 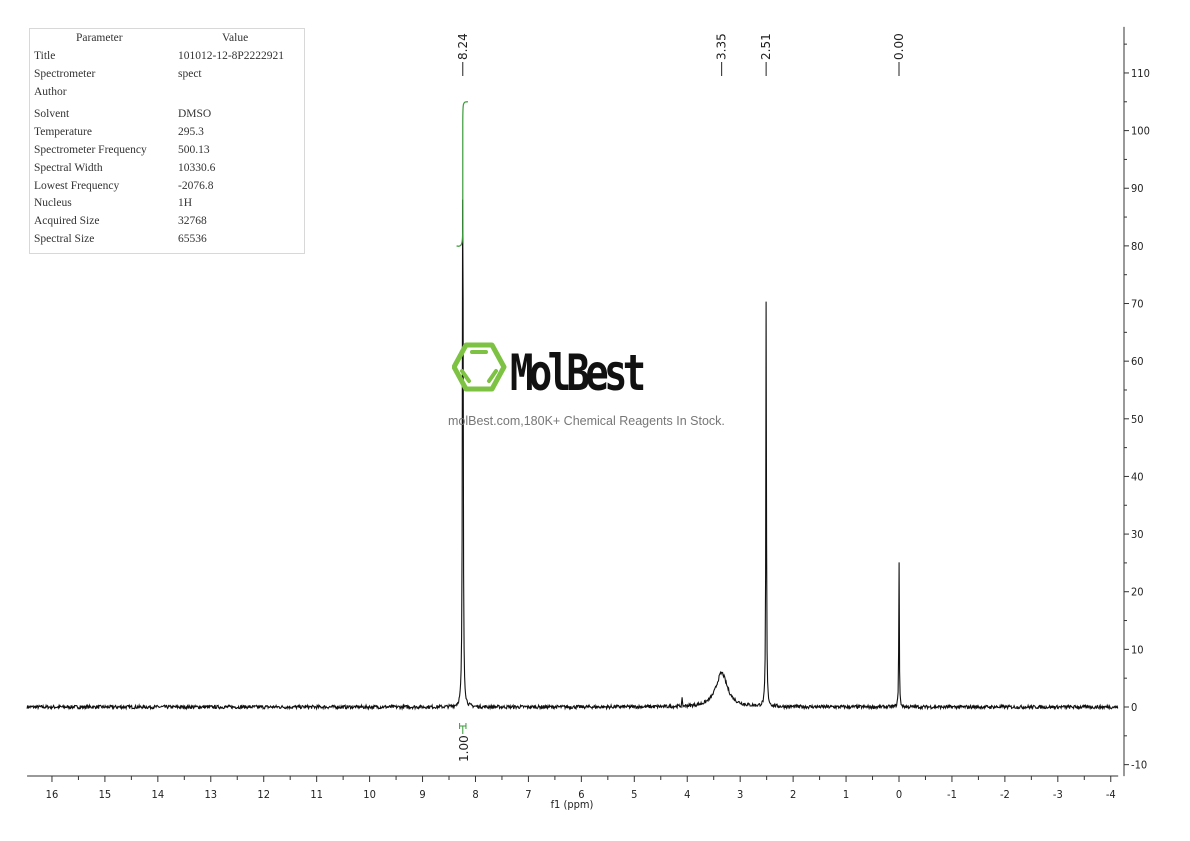 What do you see at coordinates (316, 794) in the screenshot?
I see `x-tick-label: 11` at bounding box center [316, 794].